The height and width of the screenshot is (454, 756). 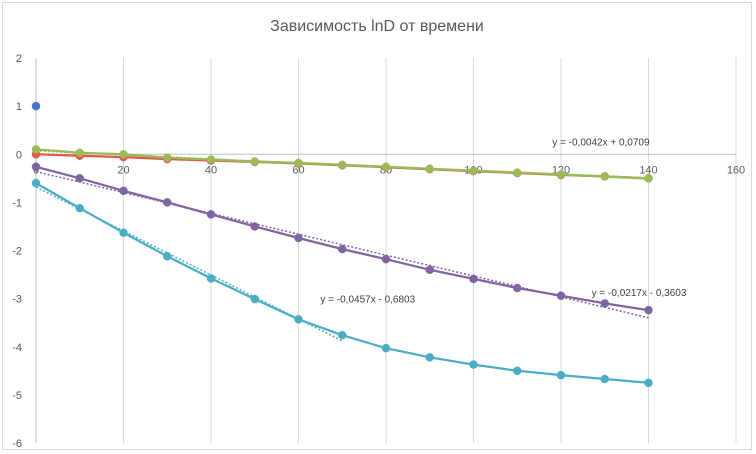 What do you see at coordinates (19, 107) in the screenshot?
I see `y-tick-label: 1` at bounding box center [19, 107].